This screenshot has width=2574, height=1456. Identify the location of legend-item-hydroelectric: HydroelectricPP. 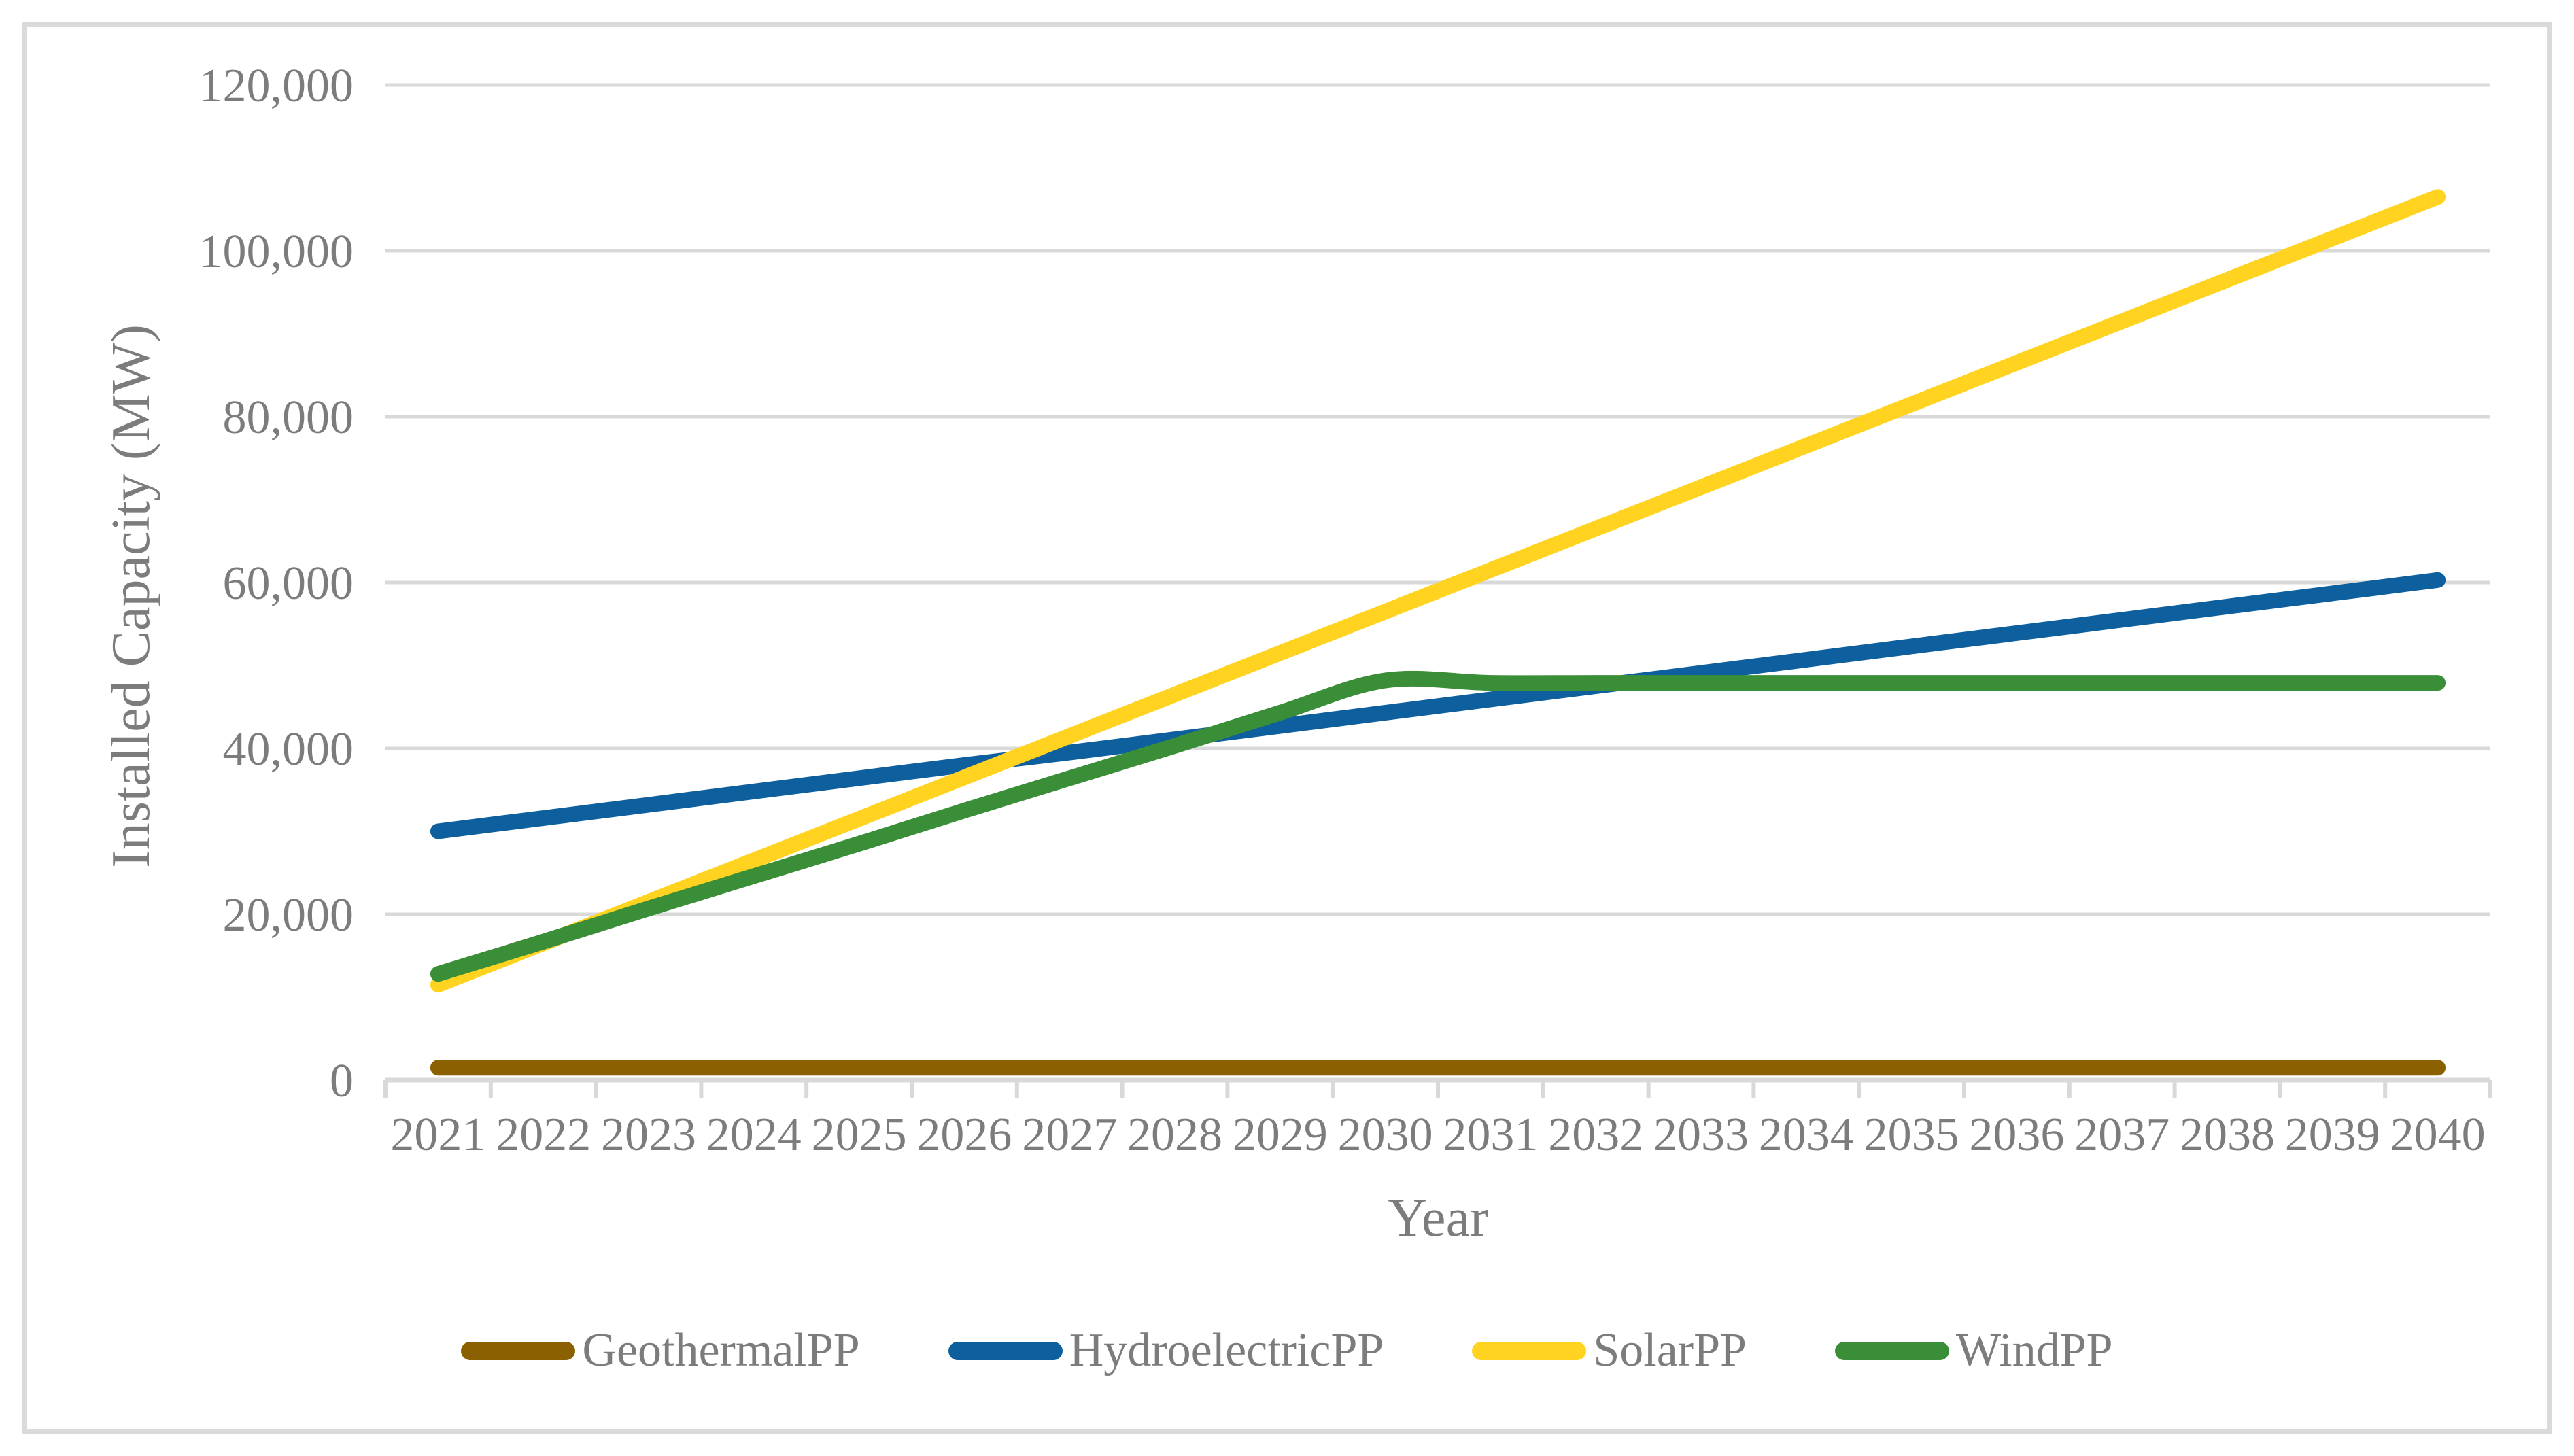
(1166, 1350).